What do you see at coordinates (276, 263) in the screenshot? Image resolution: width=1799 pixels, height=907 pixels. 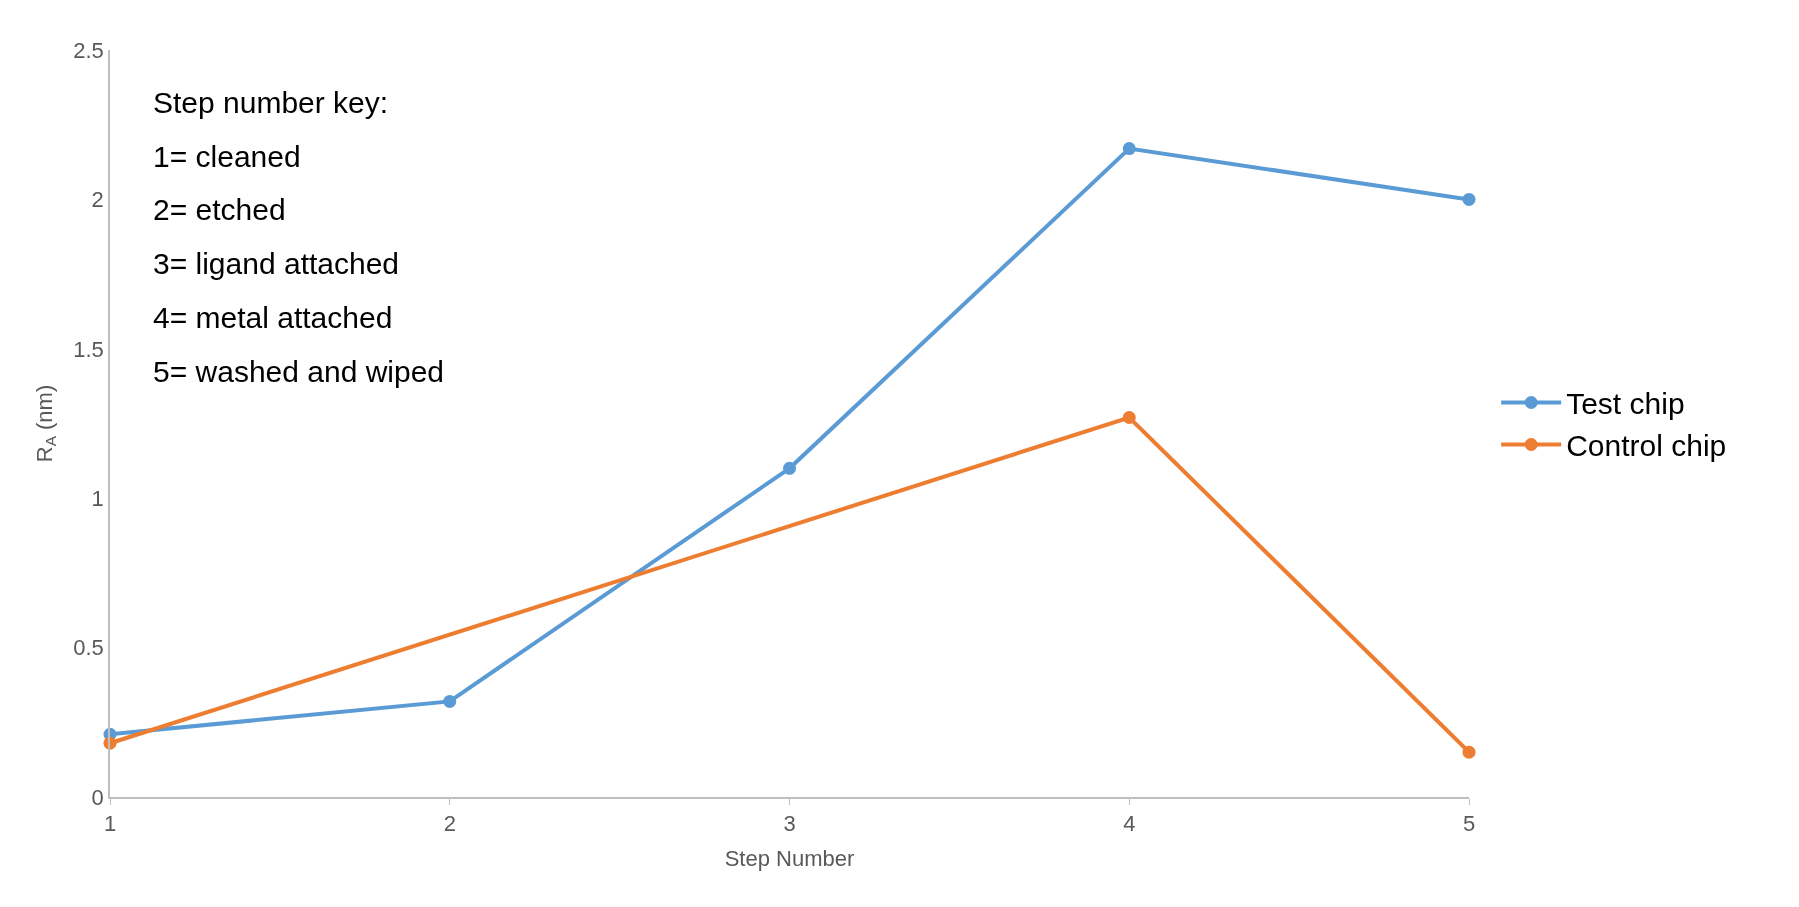 I see `annotation: 3= ligand attached` at bounding box center [276, 263].